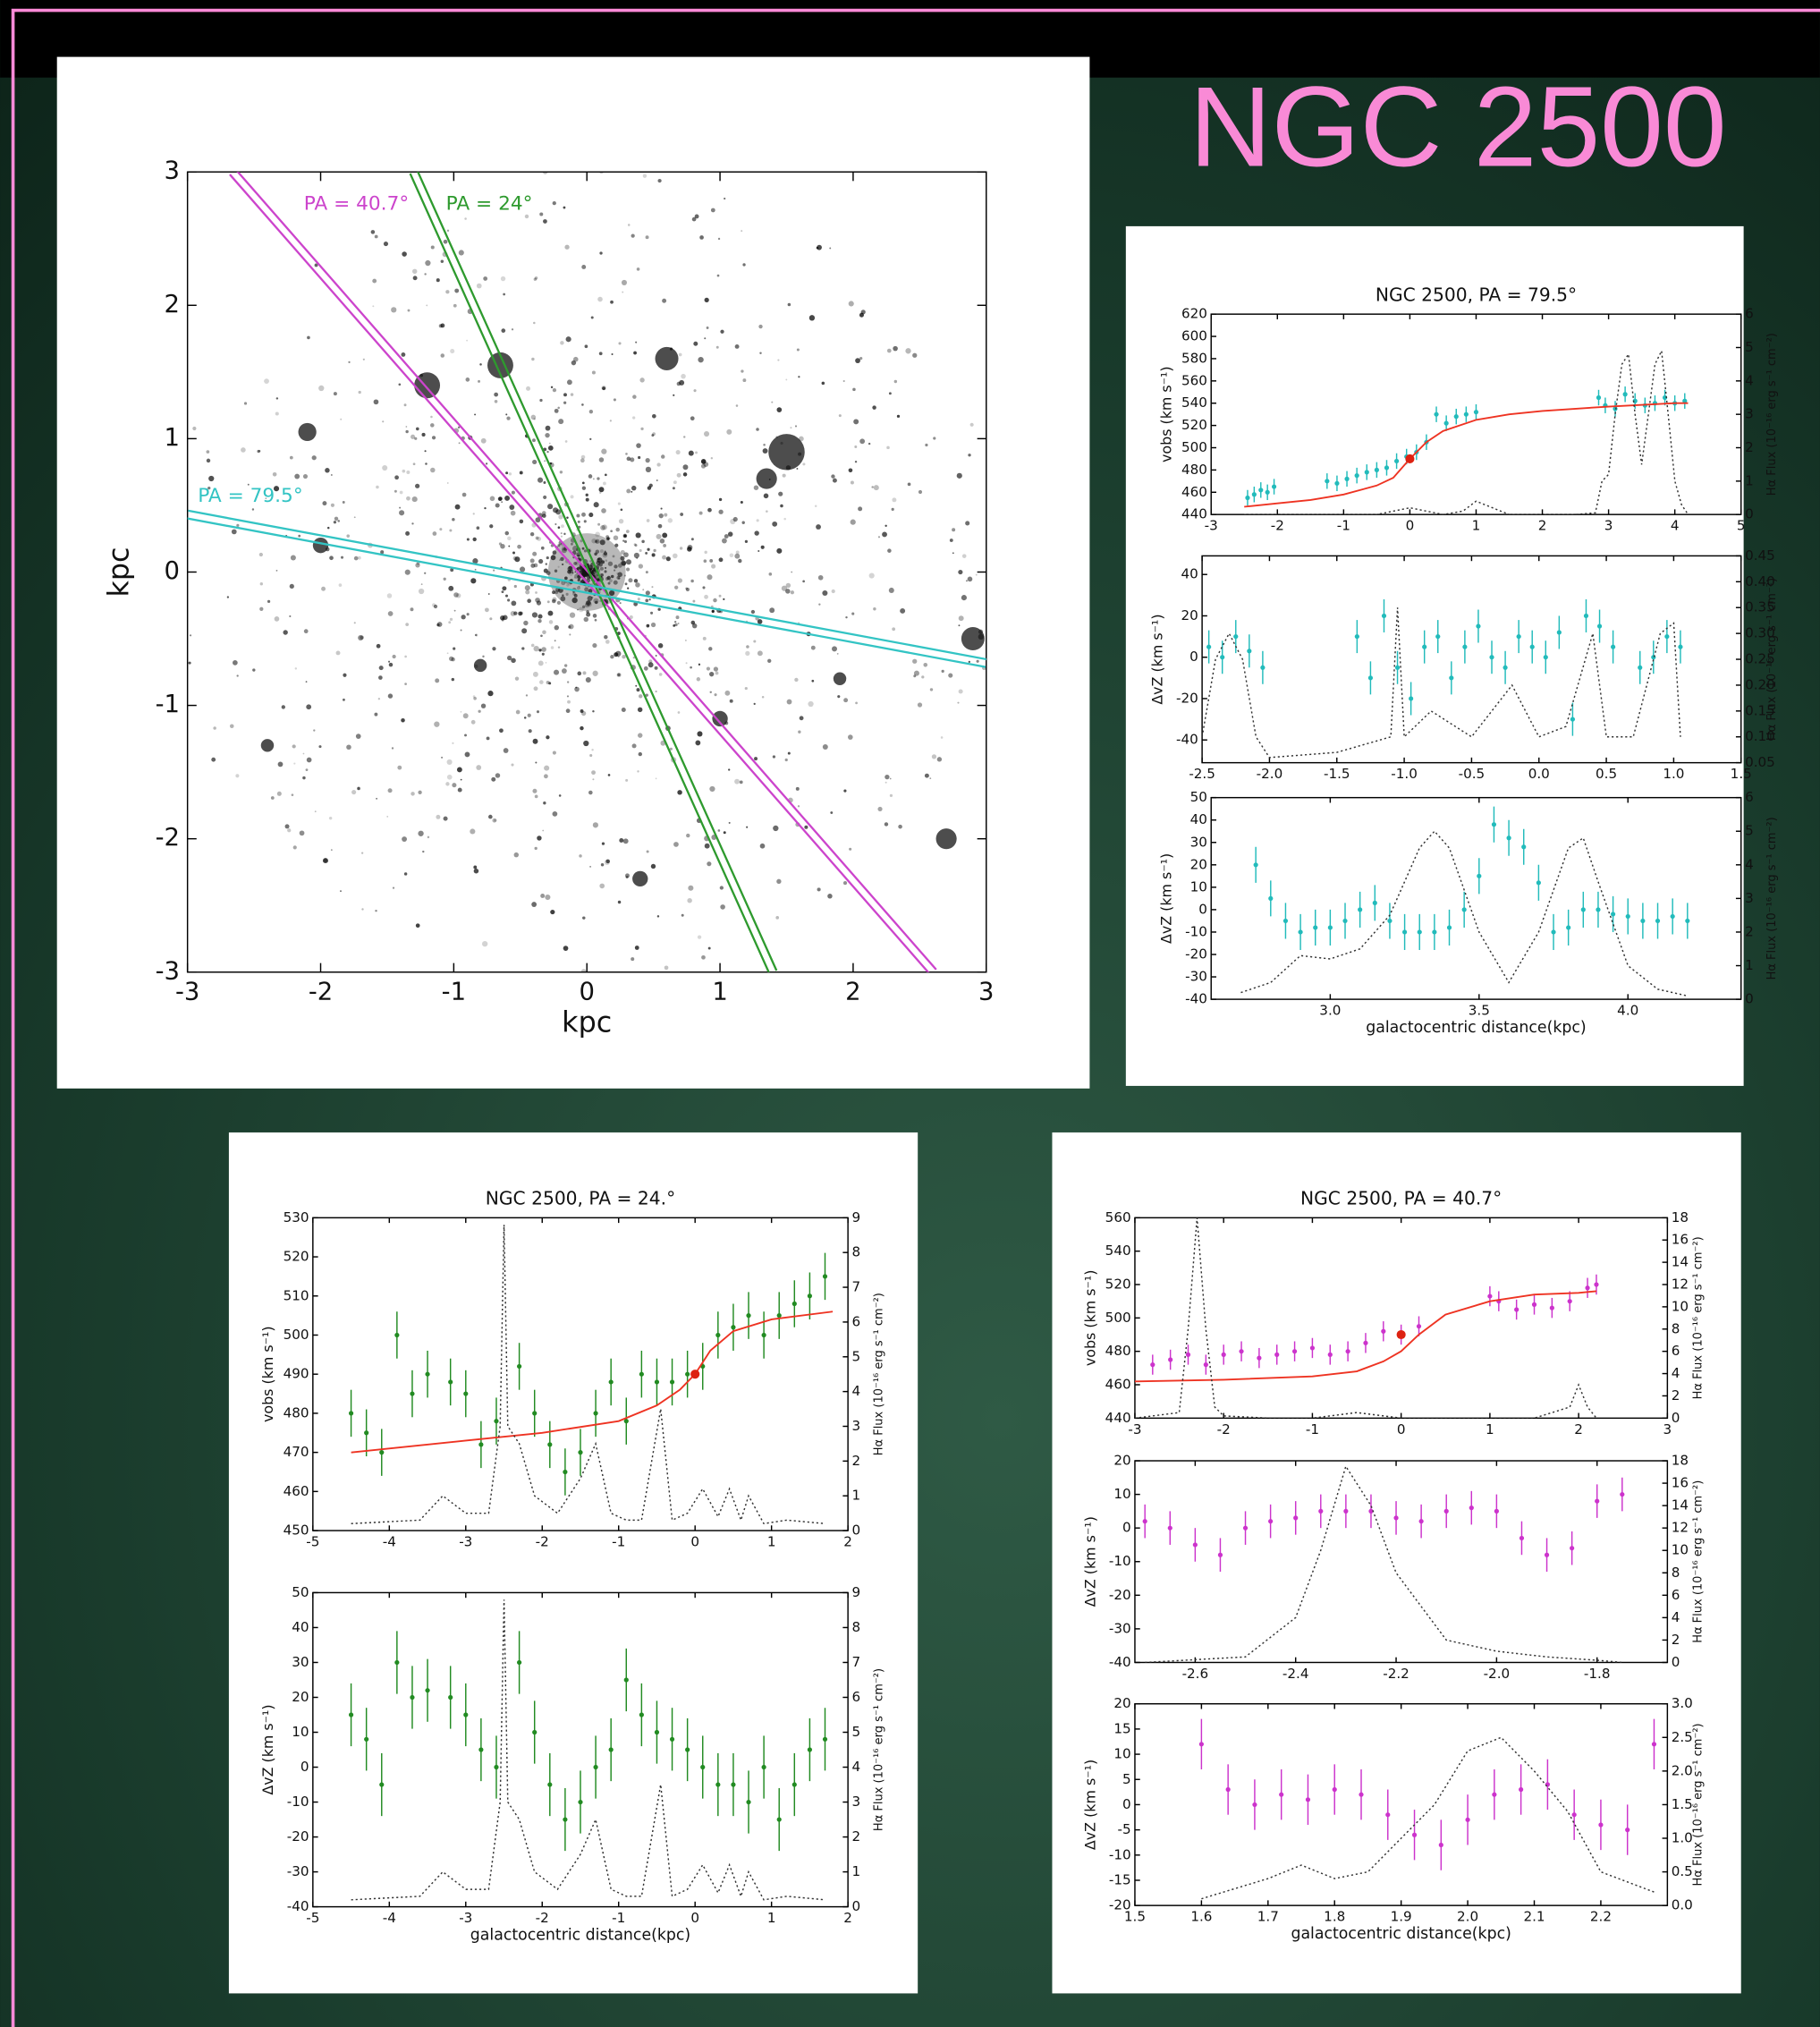 This screenshot has height=2027, width=1820. I want to click on x-tick-label: 1.0, so click(1673, 774).